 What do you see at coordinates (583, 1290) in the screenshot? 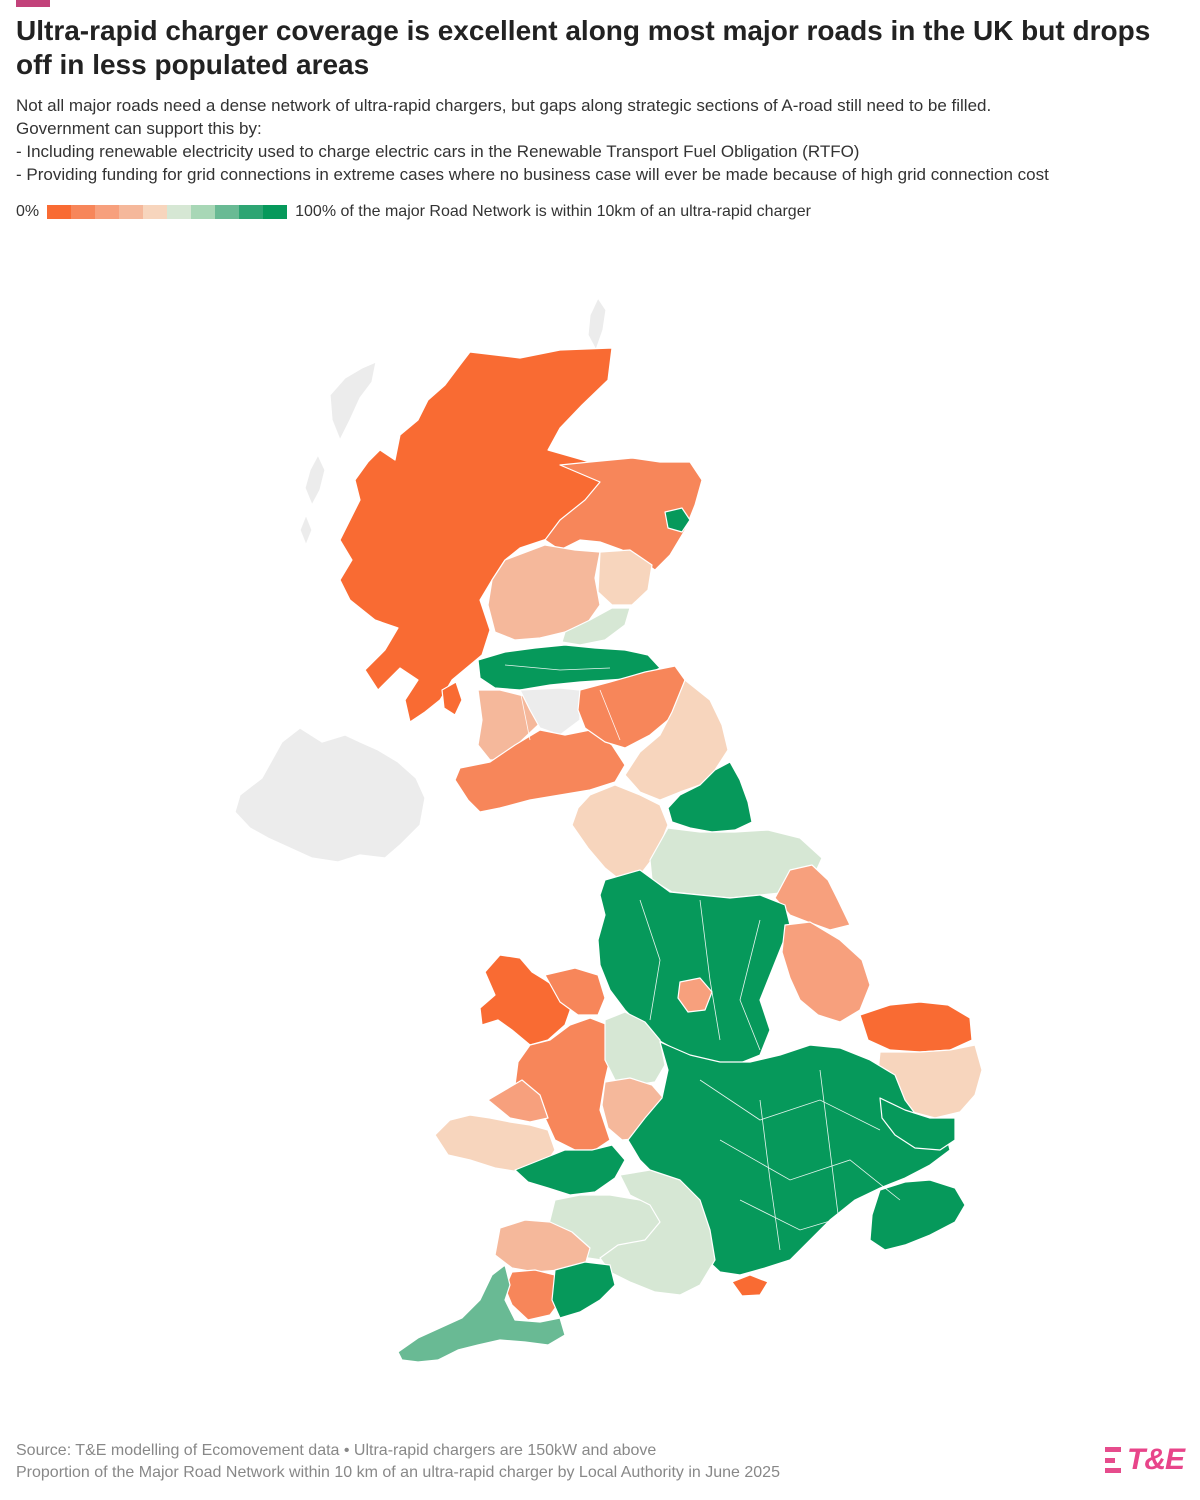
I see `region-east-devon` at bounding box center [583, 1290].